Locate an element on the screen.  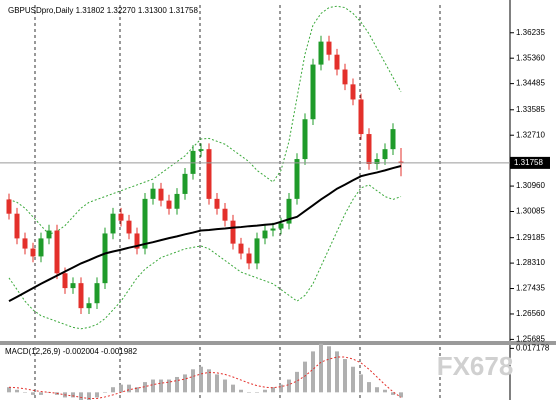
y-tick-label: 1.30960 is located at coordinates (530, 185).